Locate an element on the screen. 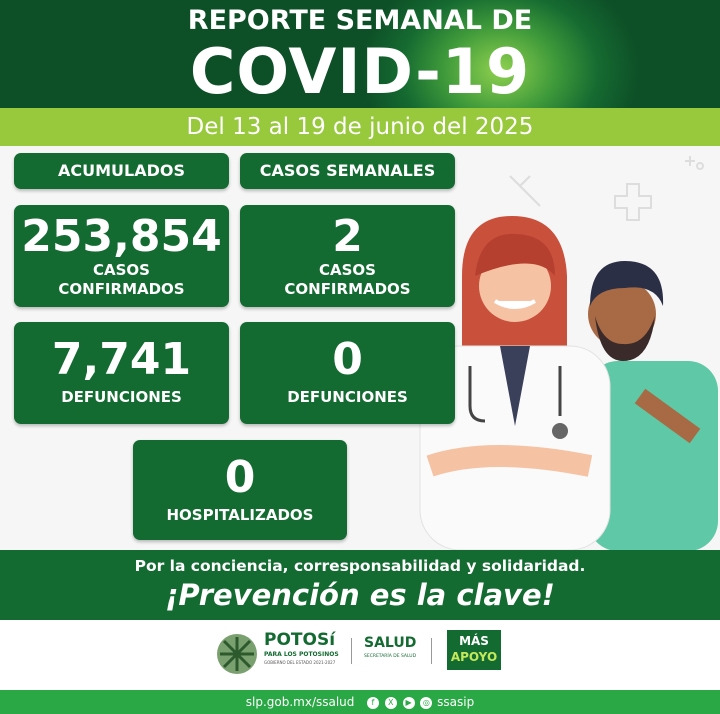 The width and height of the screenshot is (720, 714). hospitalized-label: HOSPITALIZADOS is located at coordinates (240, 515).